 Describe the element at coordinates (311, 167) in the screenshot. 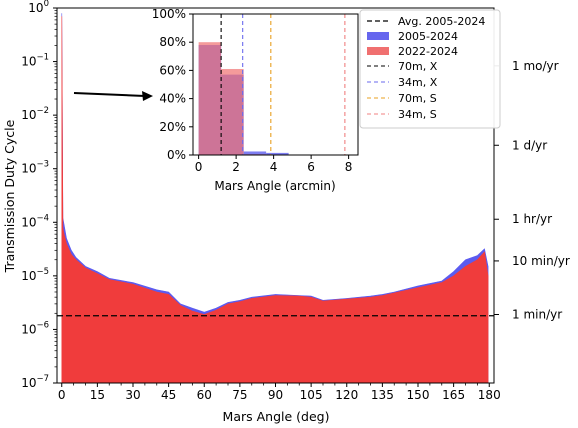

I see `inset-x-tick-label-6: 6` at that location.